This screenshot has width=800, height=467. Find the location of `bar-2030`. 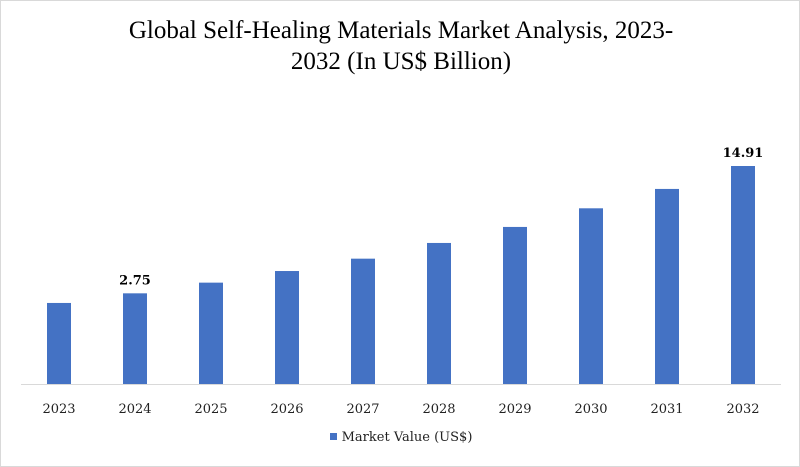

bar-2030 is located at coordinates (591, 296).